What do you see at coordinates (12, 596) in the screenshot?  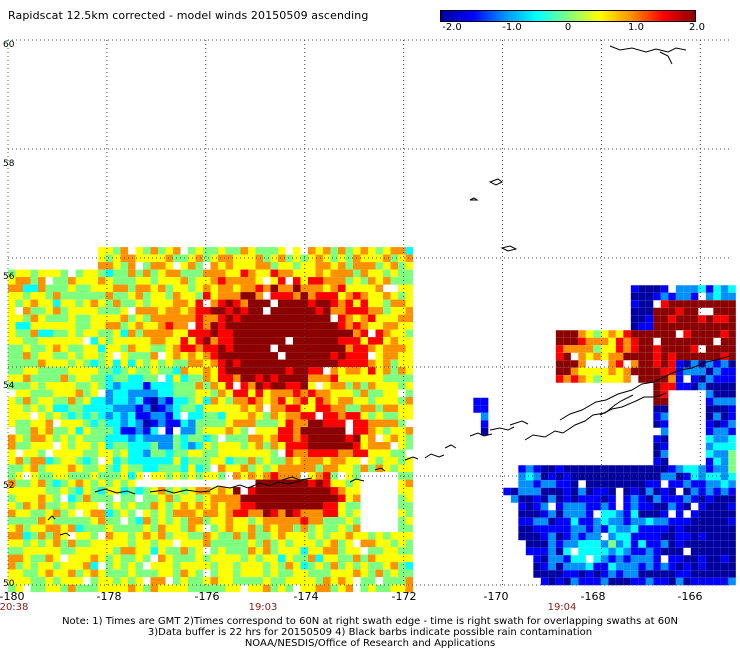 I see `lon-label-neg180: -180` at bounding box center [12, 596].